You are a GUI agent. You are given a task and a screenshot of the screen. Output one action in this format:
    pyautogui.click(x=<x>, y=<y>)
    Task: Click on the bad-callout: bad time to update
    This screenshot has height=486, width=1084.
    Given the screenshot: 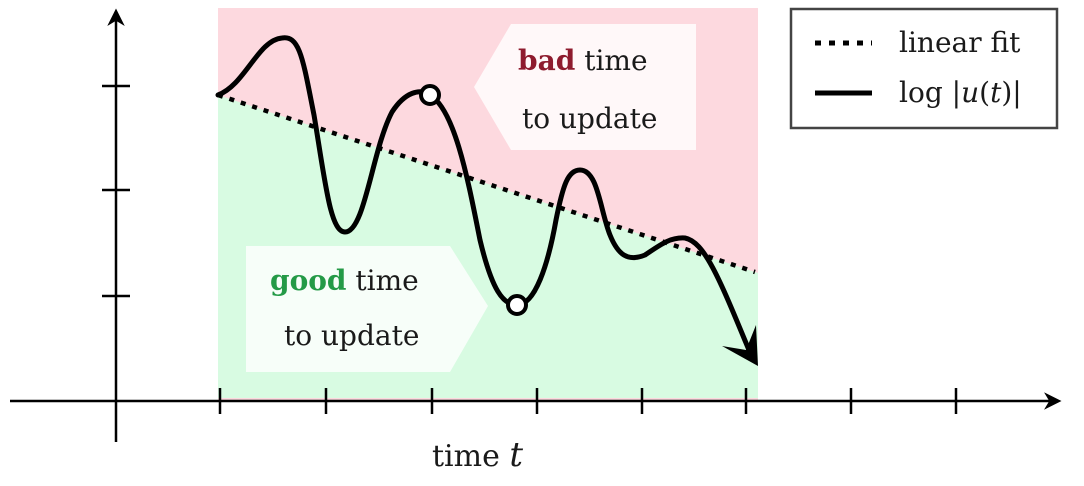 What is the action you would take?
    pyautogui.click(x=585, y=87)
    